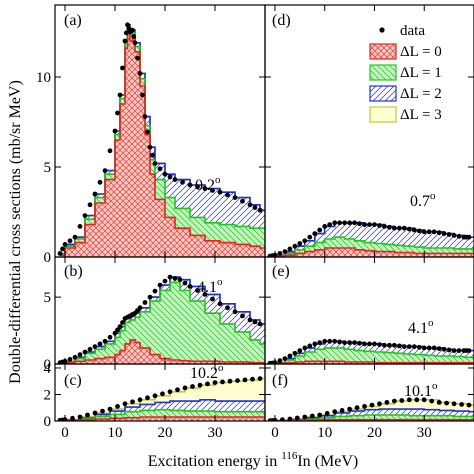  What do you see at coordinates (208, 184) in the screenshot?
I see `angle-label-a: 0.2o` at bounding box center [208, 184].